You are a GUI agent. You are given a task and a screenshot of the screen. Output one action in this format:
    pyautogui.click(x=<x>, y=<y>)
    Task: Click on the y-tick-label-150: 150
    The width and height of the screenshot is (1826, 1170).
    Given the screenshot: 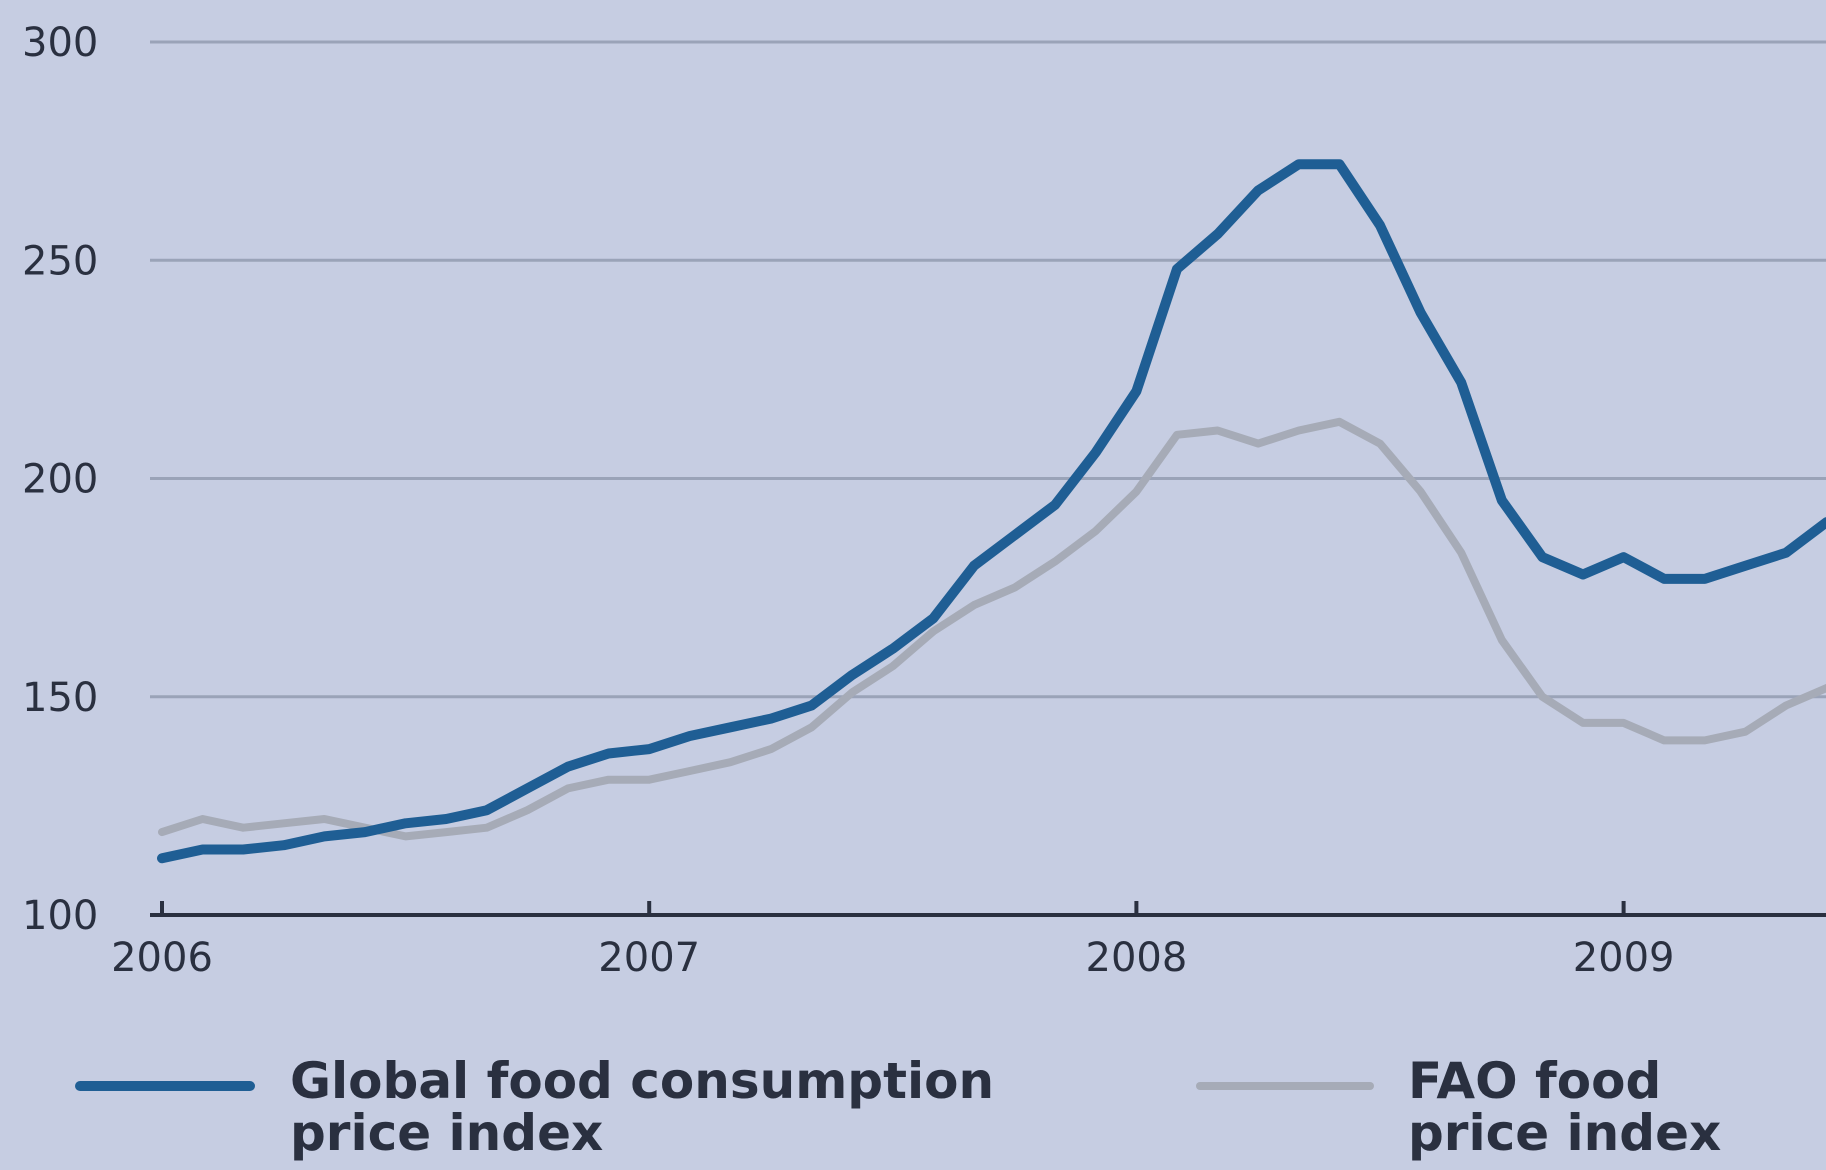 What is the action you would take?
    pyautogui.click(x=60, y=698)
    